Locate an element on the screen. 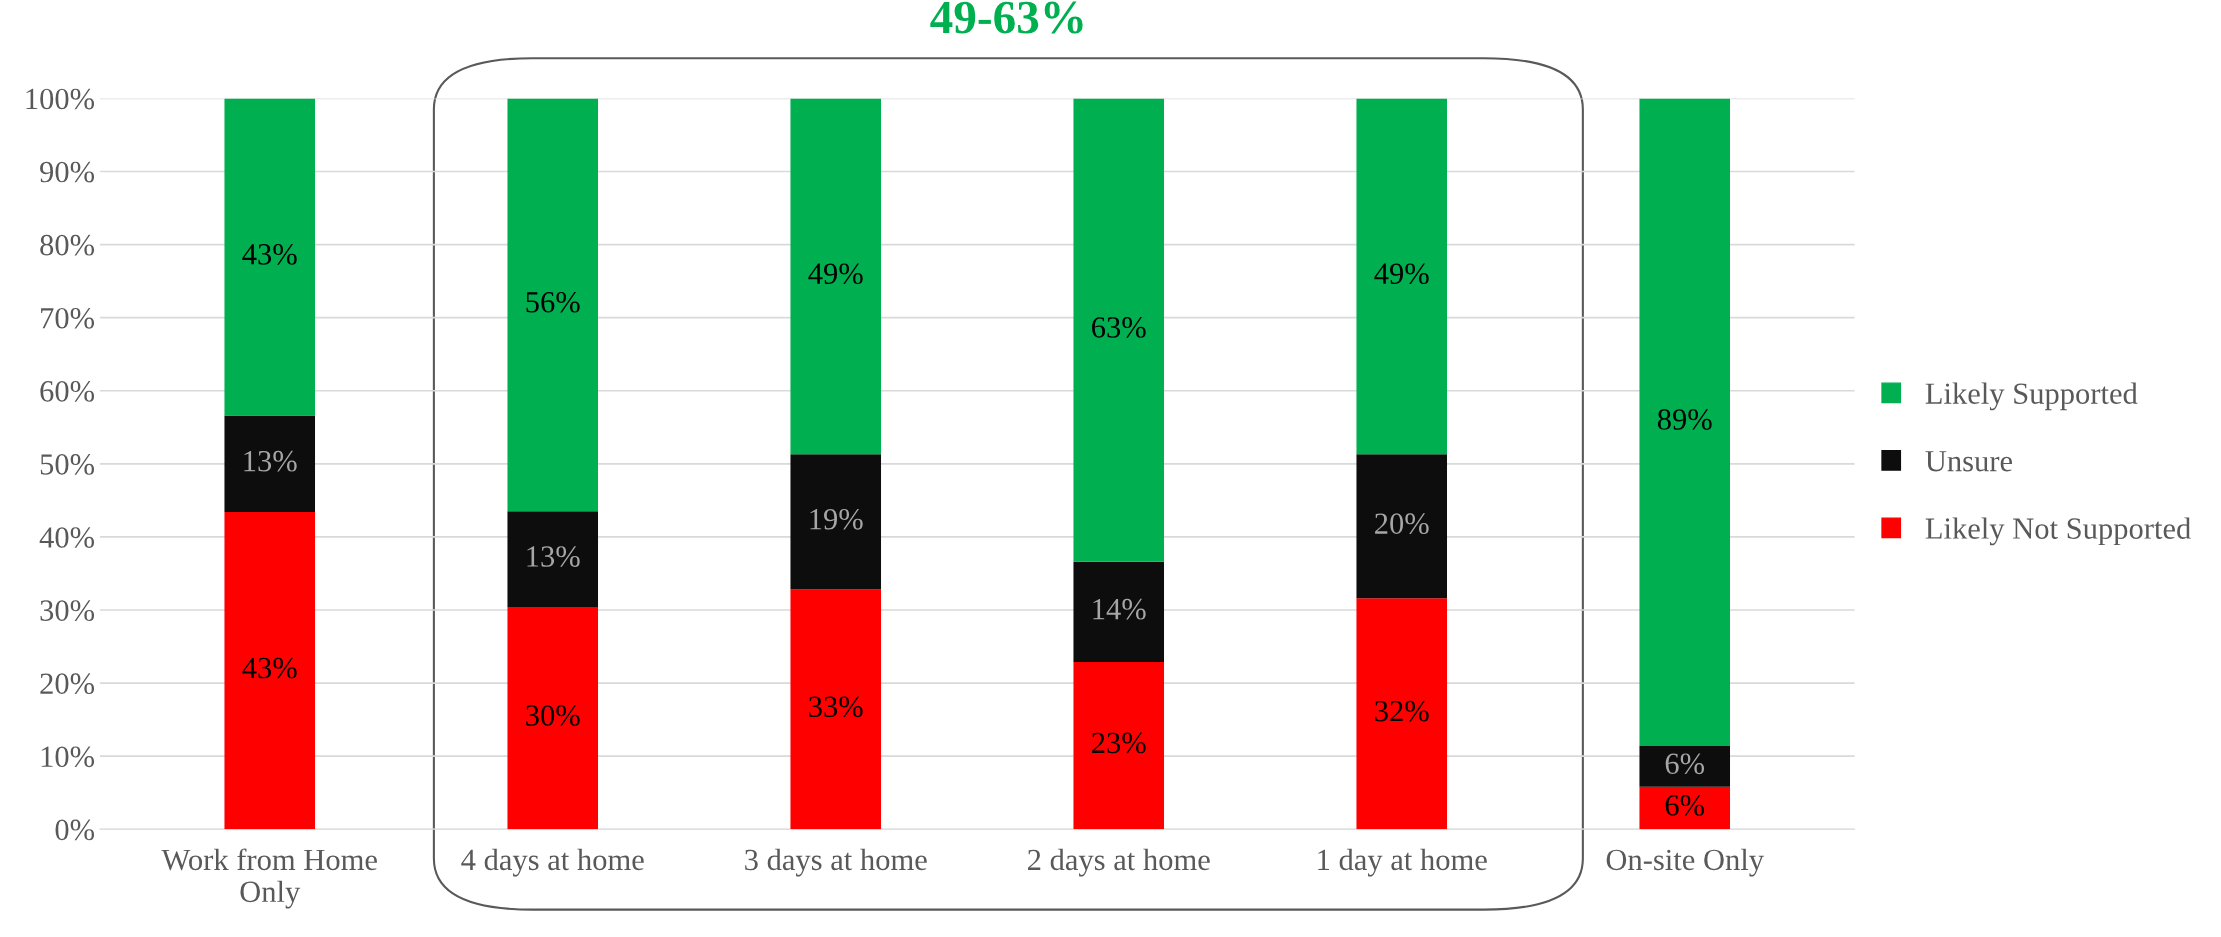  x-tick-label: Work from Home Only is located at coordinates (269, 878).